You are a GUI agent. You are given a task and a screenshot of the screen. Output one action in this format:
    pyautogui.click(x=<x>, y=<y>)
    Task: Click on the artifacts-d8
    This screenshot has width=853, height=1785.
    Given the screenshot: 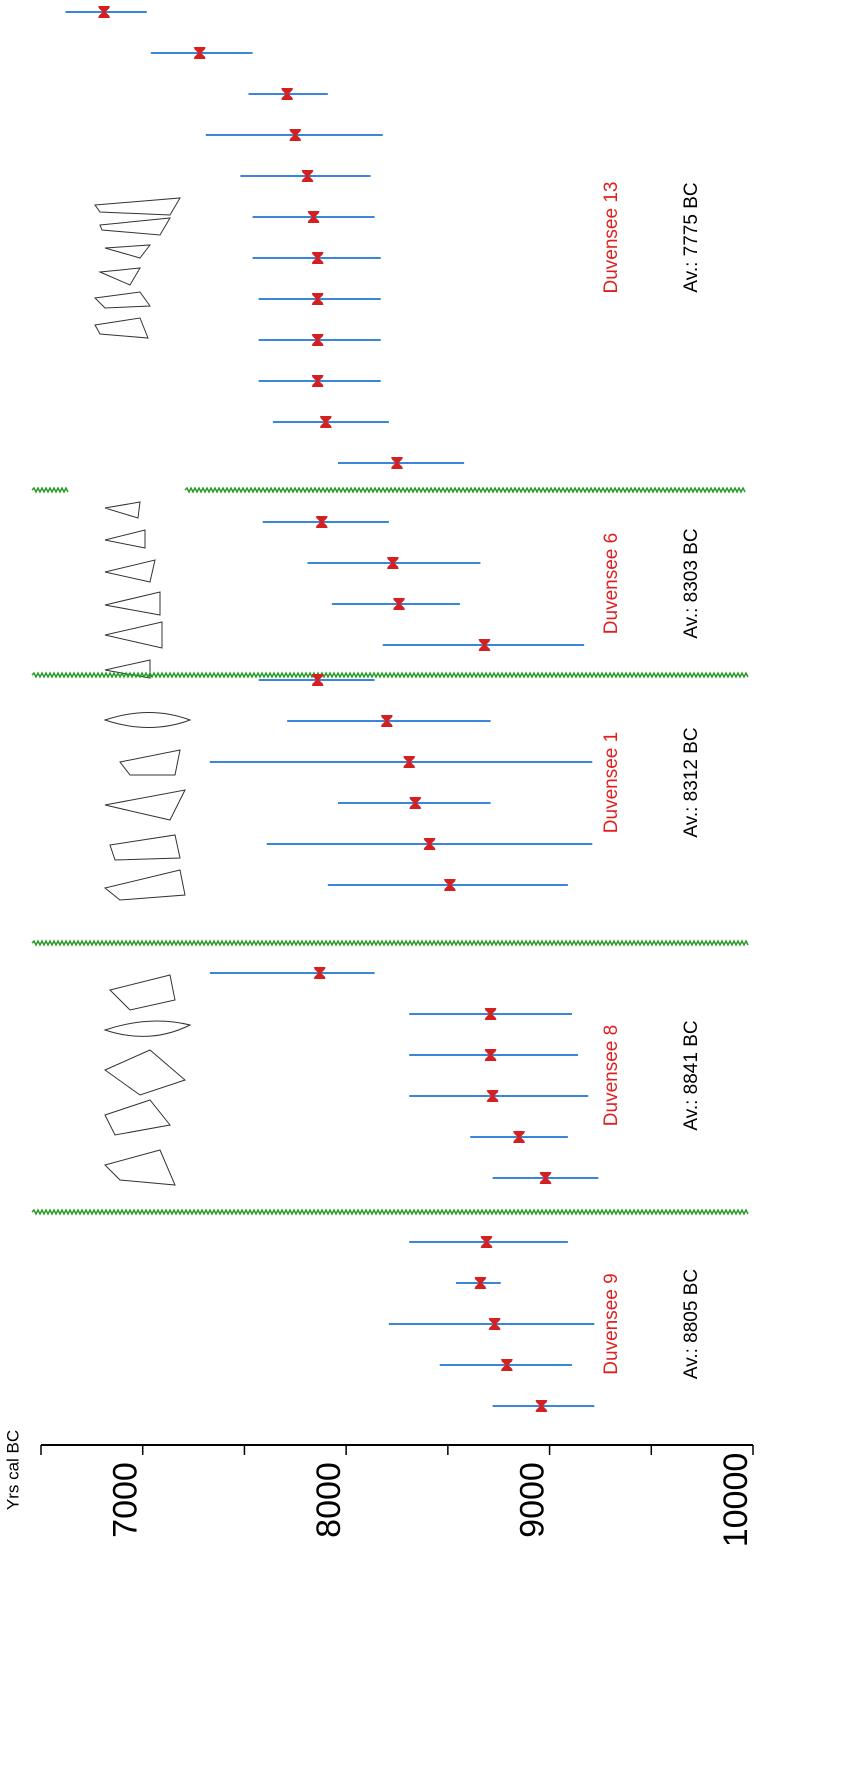 What is the action you would take?
    pyautogui.click(x=147, y=1080)
    